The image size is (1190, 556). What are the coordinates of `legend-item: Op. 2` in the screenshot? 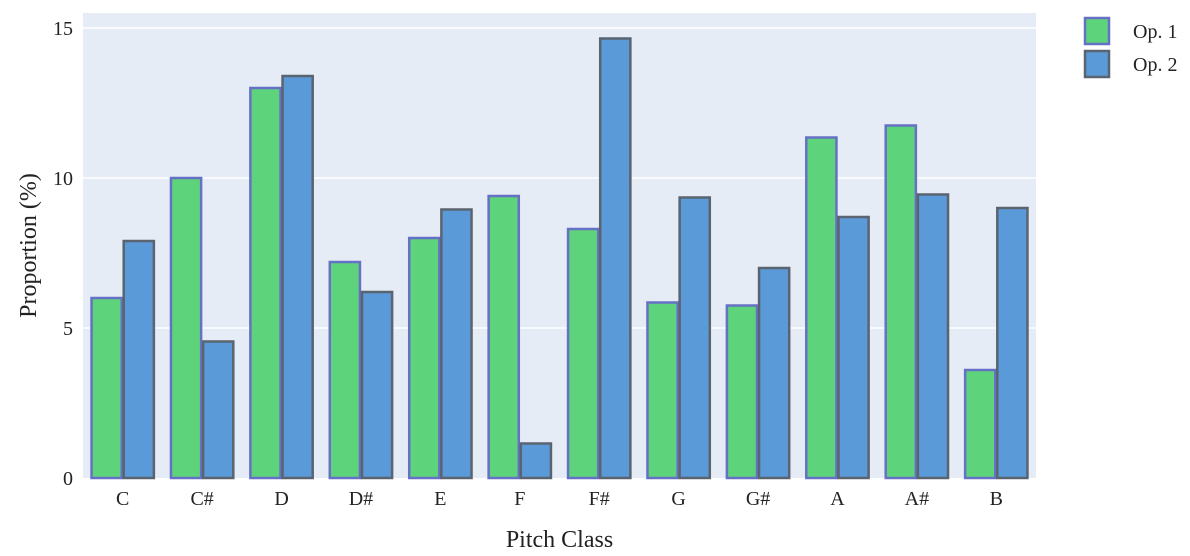 It's located at (1130, 64).